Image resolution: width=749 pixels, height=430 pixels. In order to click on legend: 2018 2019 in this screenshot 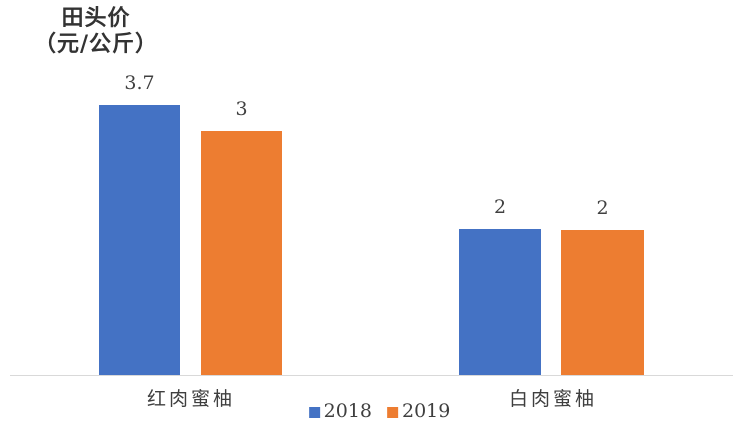, I will do `click(379, 411)`.